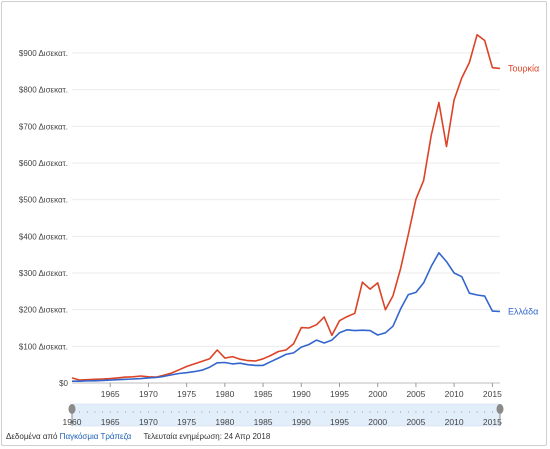 This screenshot has width=550, height=449. Describe the element at coordinates (492, 394) in the screenshot. I see `x-tick-label: 2015` at that location.